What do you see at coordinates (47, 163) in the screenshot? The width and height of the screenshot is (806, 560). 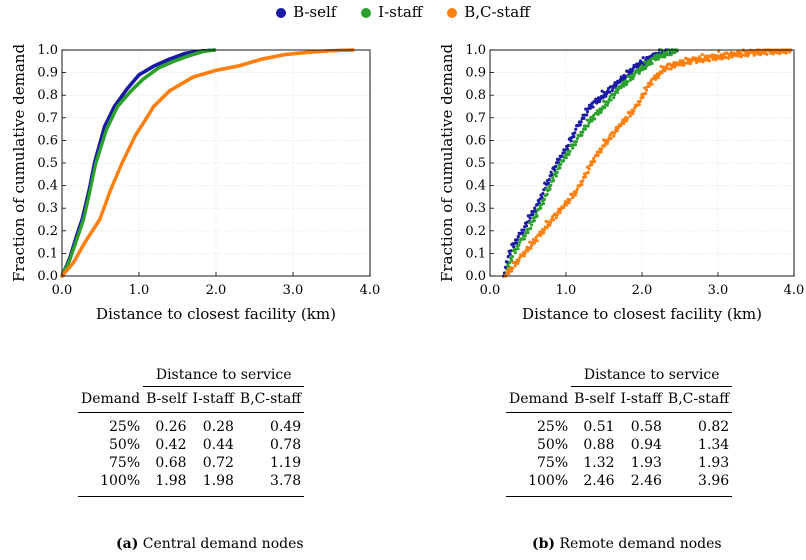 I see `y-tick-label: 0.5` at bounding box center [47, 163].